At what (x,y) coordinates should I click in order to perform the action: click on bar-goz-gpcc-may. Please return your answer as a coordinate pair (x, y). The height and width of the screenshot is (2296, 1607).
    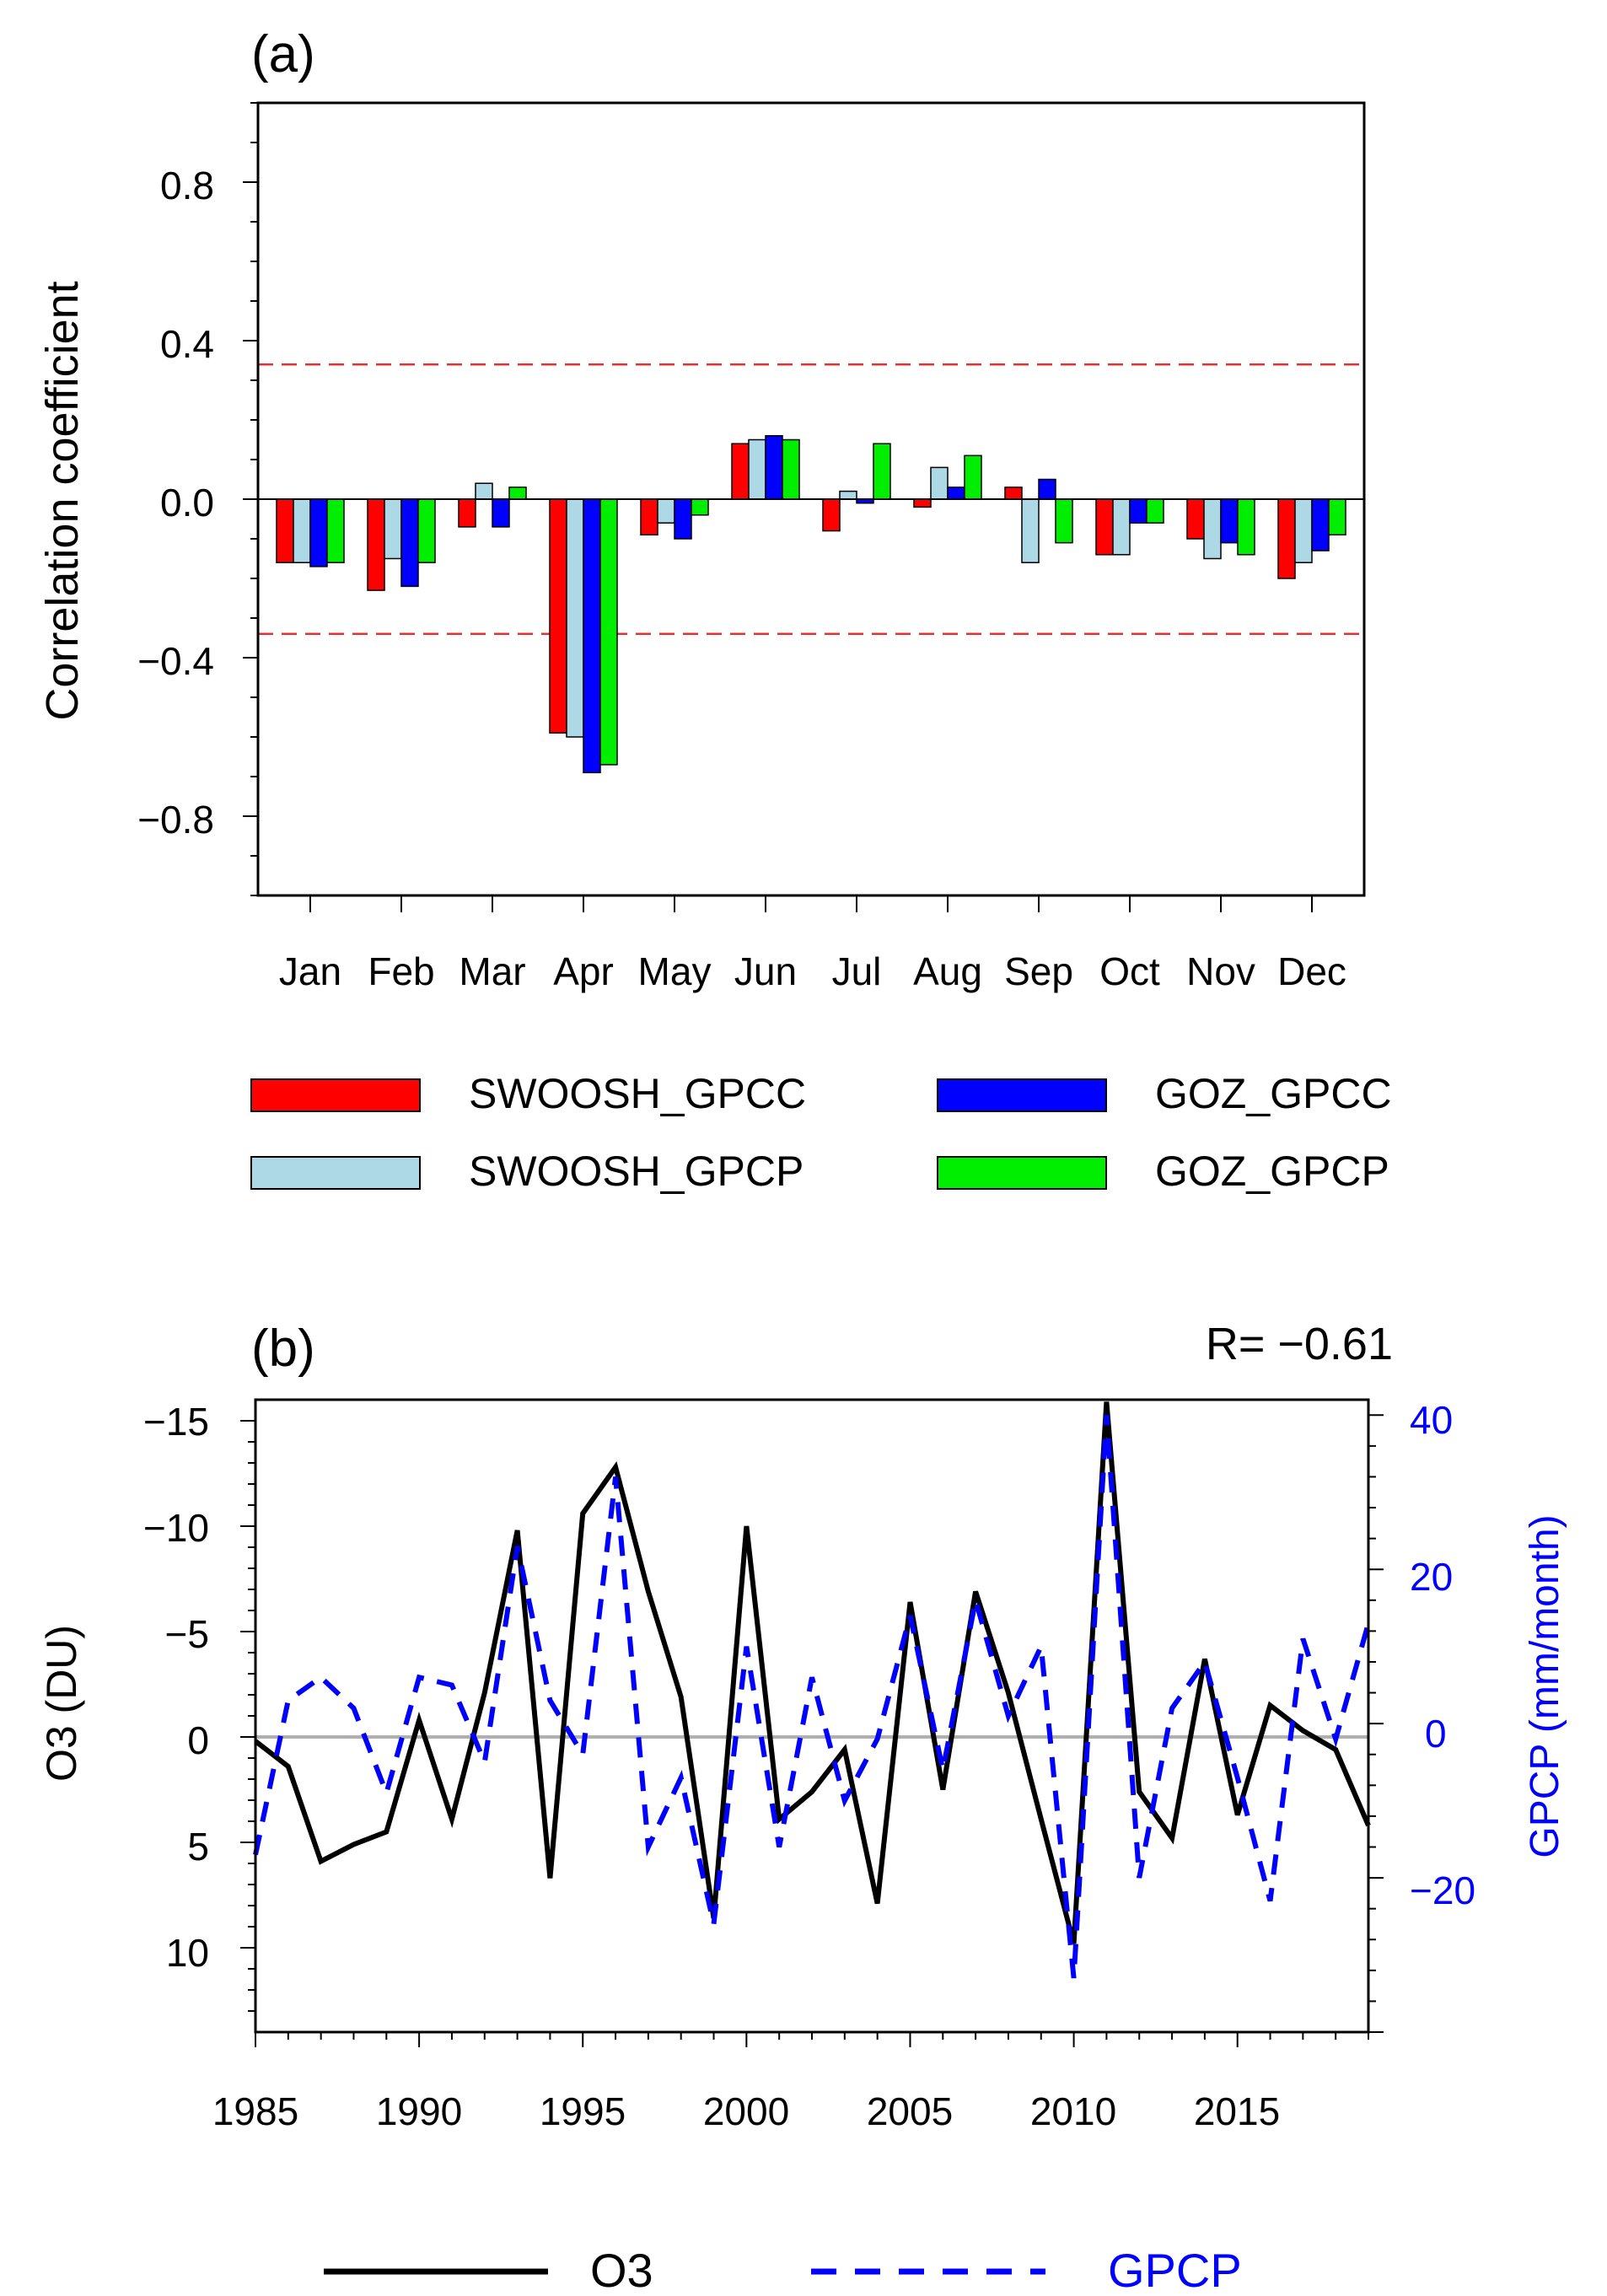
    Looking at the image, I should click on (683, 519).